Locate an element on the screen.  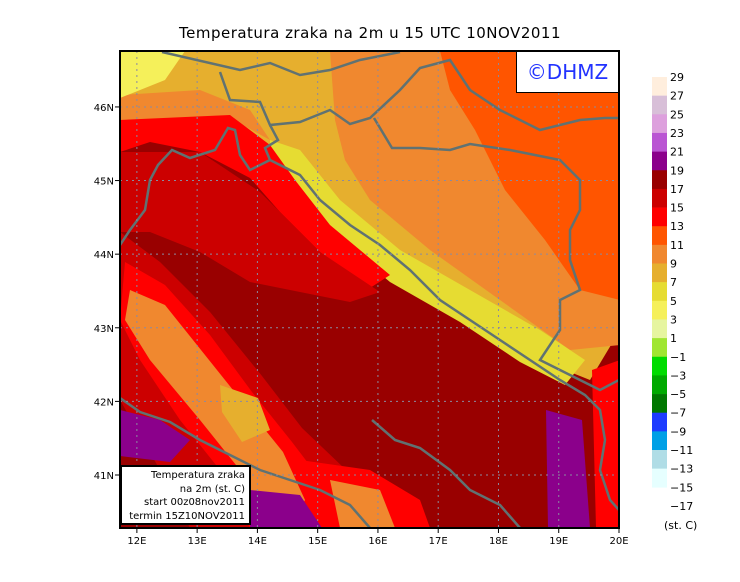
lon-tick-label: 15E is located at coordinates (317, 541).